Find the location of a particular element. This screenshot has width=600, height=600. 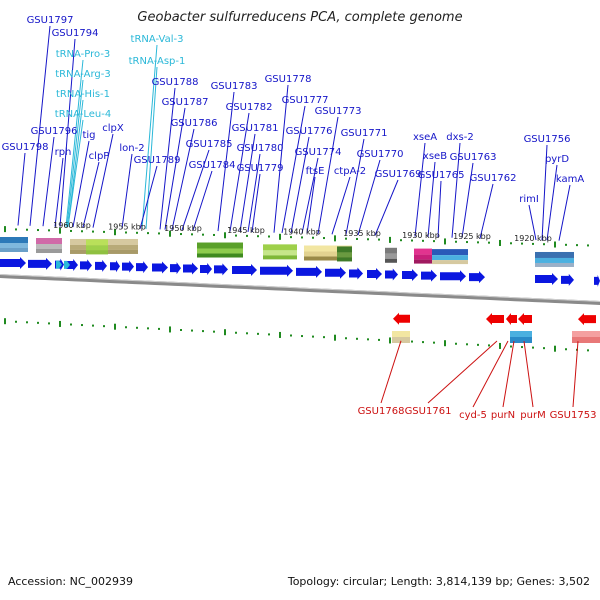

scale-tick-label: 1960 kbp is located at coordinates (72, 225).